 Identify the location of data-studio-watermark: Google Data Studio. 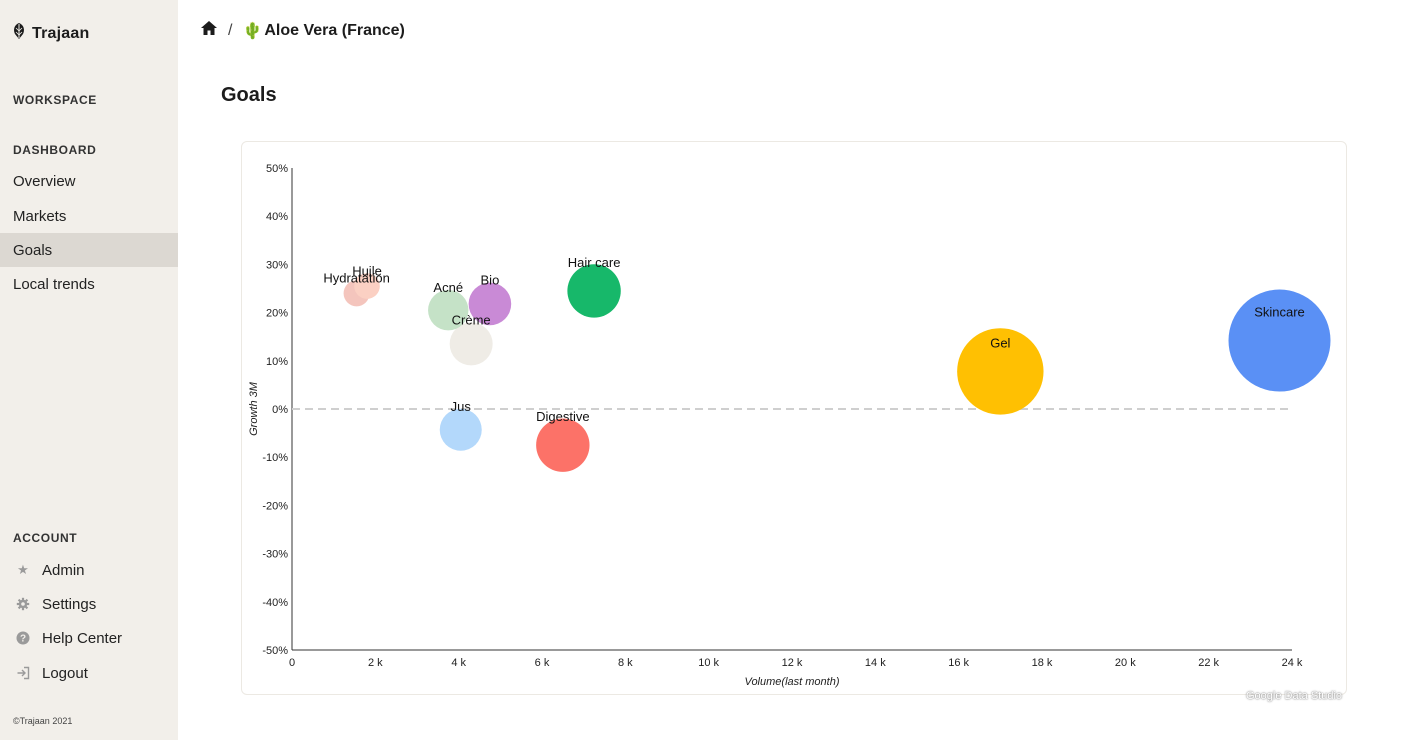
(1294, 696).